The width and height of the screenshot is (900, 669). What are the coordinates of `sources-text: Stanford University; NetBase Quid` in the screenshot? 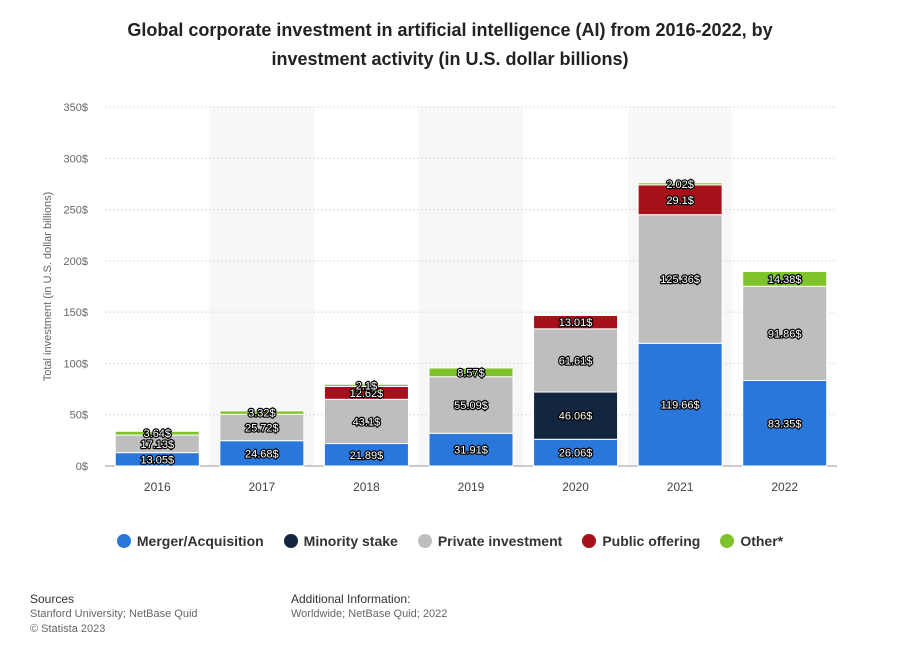 It's located at (114, 614).